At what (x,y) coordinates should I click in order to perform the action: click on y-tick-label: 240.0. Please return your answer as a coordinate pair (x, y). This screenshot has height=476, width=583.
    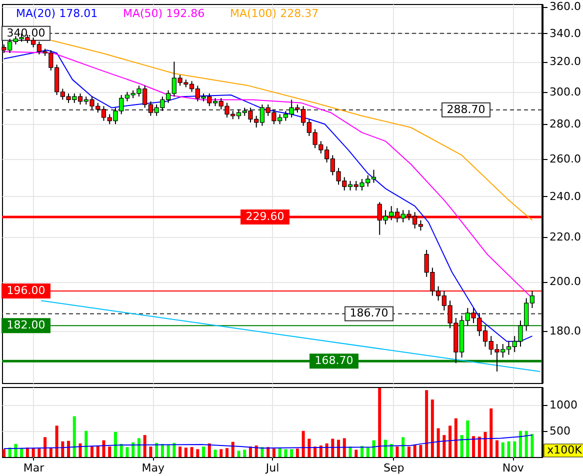
    Looking at the image, I should click on (565, 196).